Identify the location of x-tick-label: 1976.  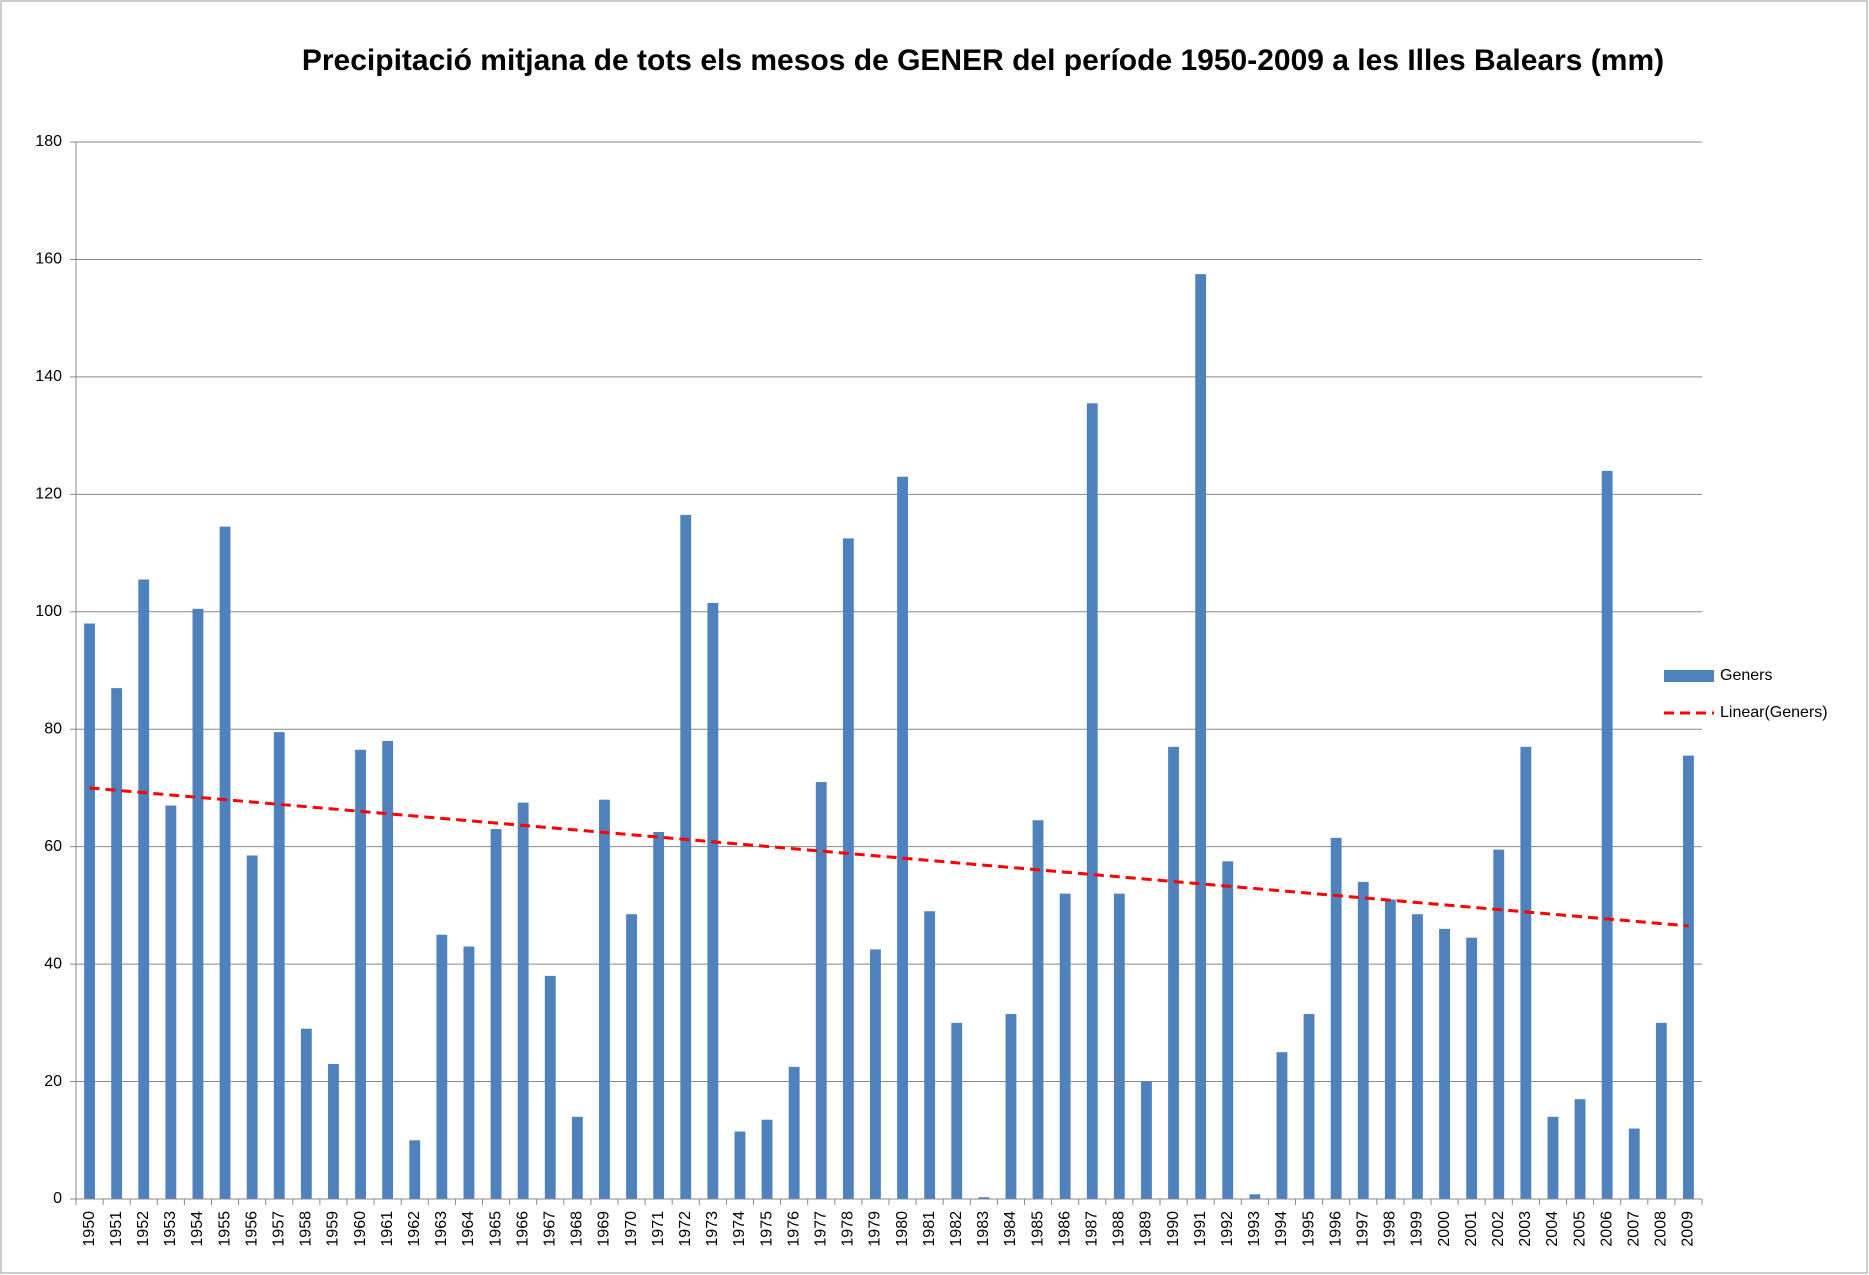
(793, 1229).